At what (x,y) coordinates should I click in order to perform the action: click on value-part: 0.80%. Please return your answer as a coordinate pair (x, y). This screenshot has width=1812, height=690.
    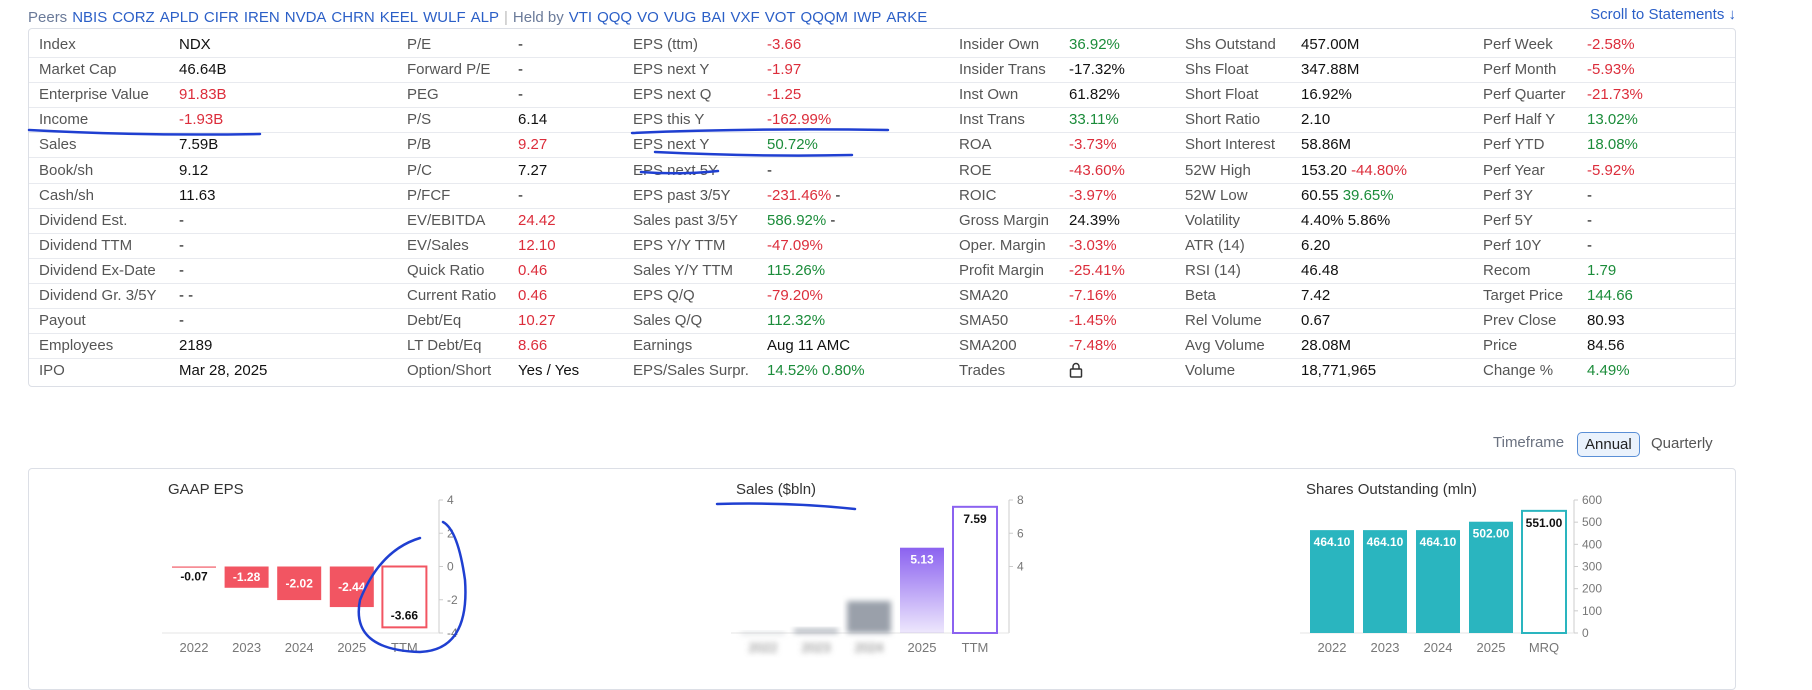
    Looking at the image, I should click on (843, 371).